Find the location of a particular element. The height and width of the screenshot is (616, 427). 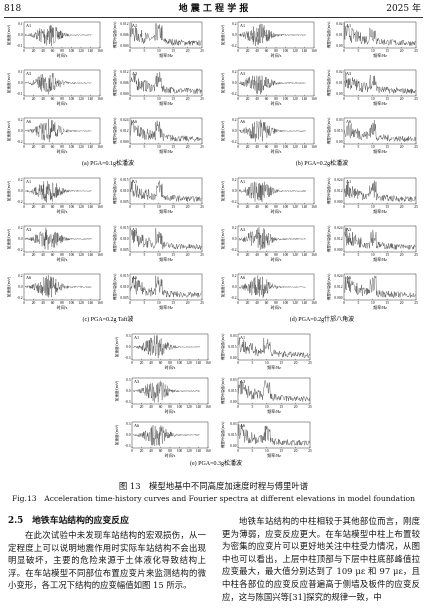

x-tick-label: 140 is located at coordinates (305, 51).